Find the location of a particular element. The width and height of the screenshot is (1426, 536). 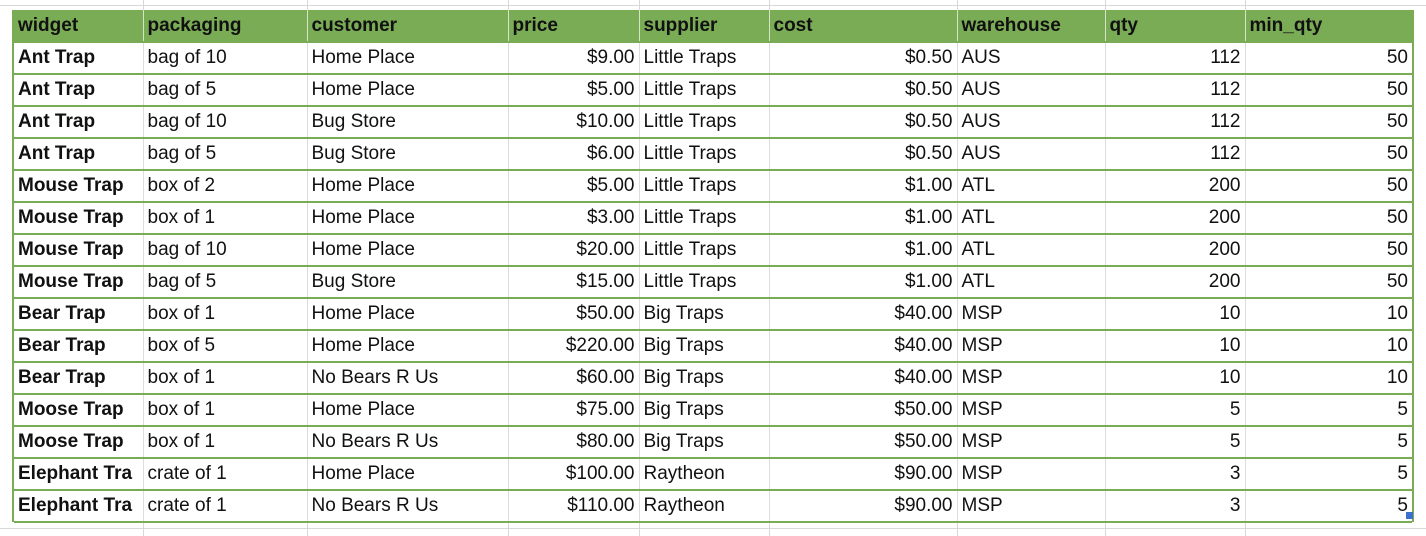

cell-price: $75.00 is located at coordinates (573, 410).